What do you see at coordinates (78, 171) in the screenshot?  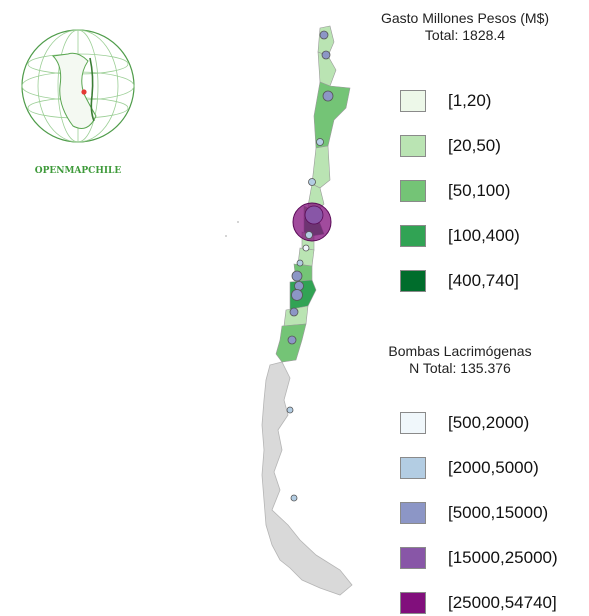 I see `logo-text: OPENMAPCHILE` at bounding box center [78, 171].